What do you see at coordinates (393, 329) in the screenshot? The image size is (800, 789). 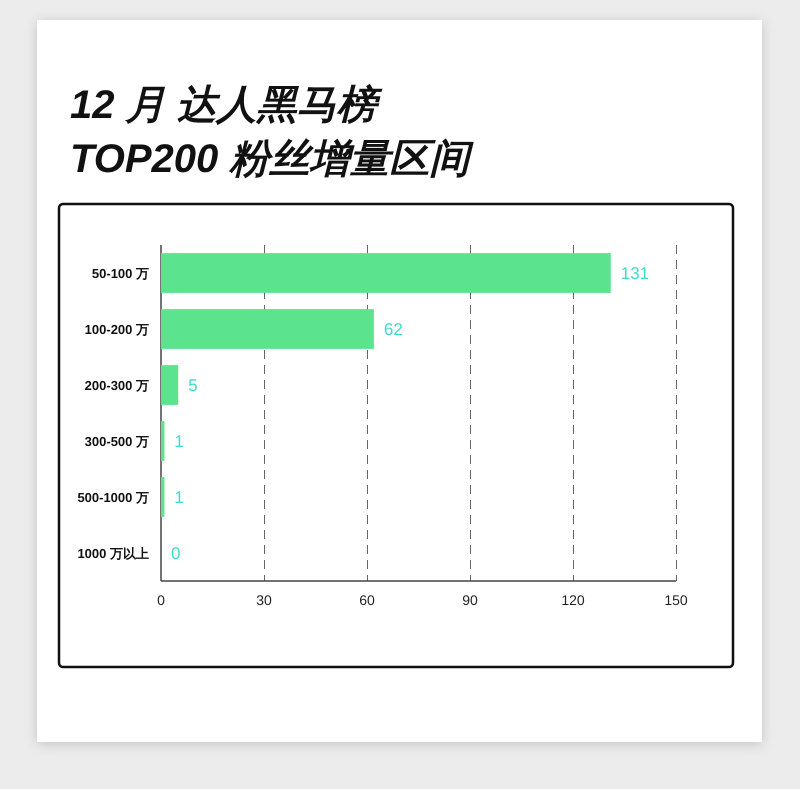 I see `data-label: 62` at bounding box center [393, 329].